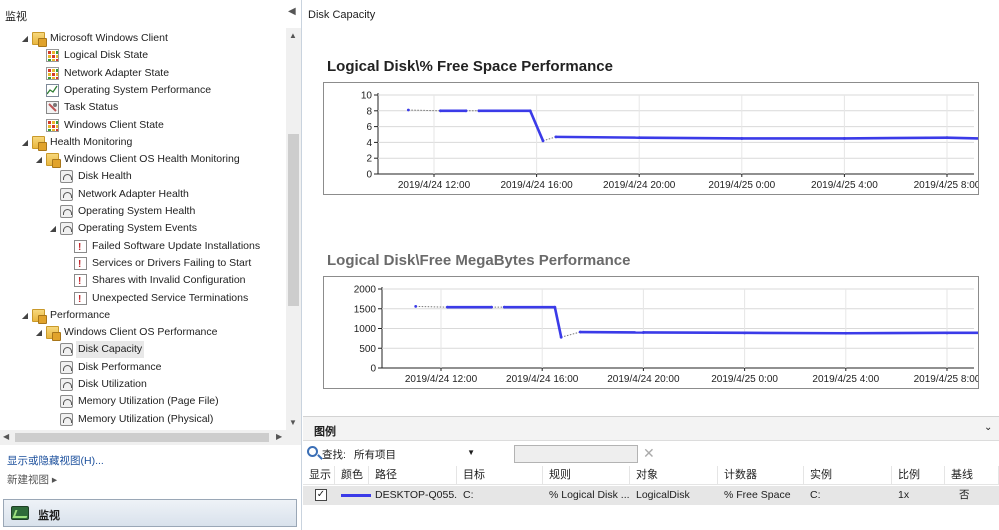 Image resolution: width=999 pixels, height=530 pixels. Describe the element at coordinates (54, 480) in the screenshot. I see `chevron-right-icon: ▸` at that location.